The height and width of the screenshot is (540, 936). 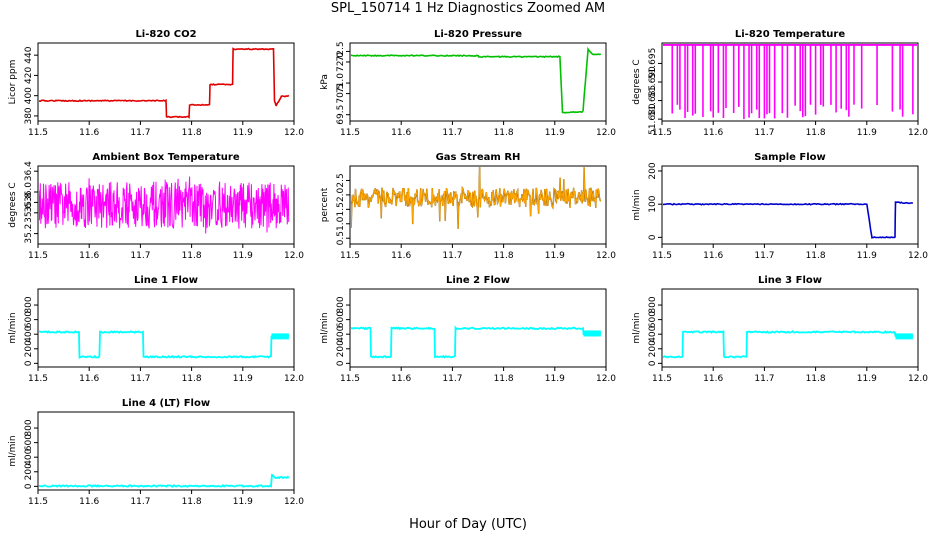 What do you see at coordinates (29, 348) in the screenshot?
I see `y-tick-label: 200` at bounding box center [29, 348].